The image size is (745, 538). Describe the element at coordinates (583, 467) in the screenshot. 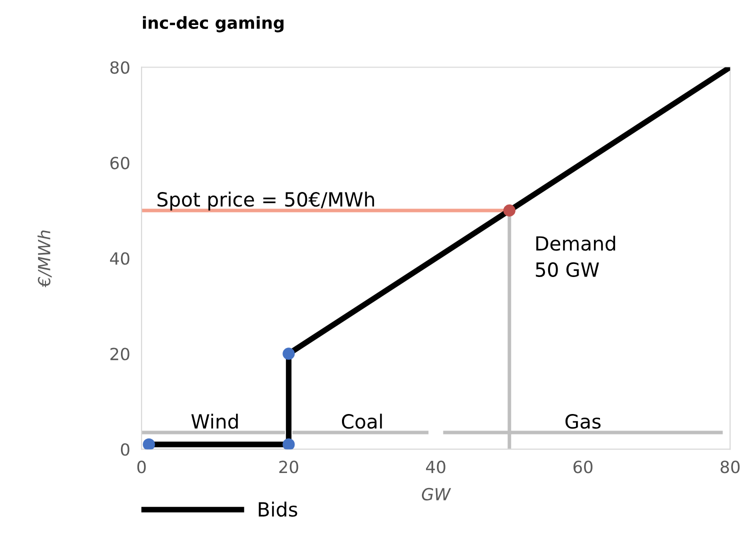

I see `x-tick-label: 60` at that location.